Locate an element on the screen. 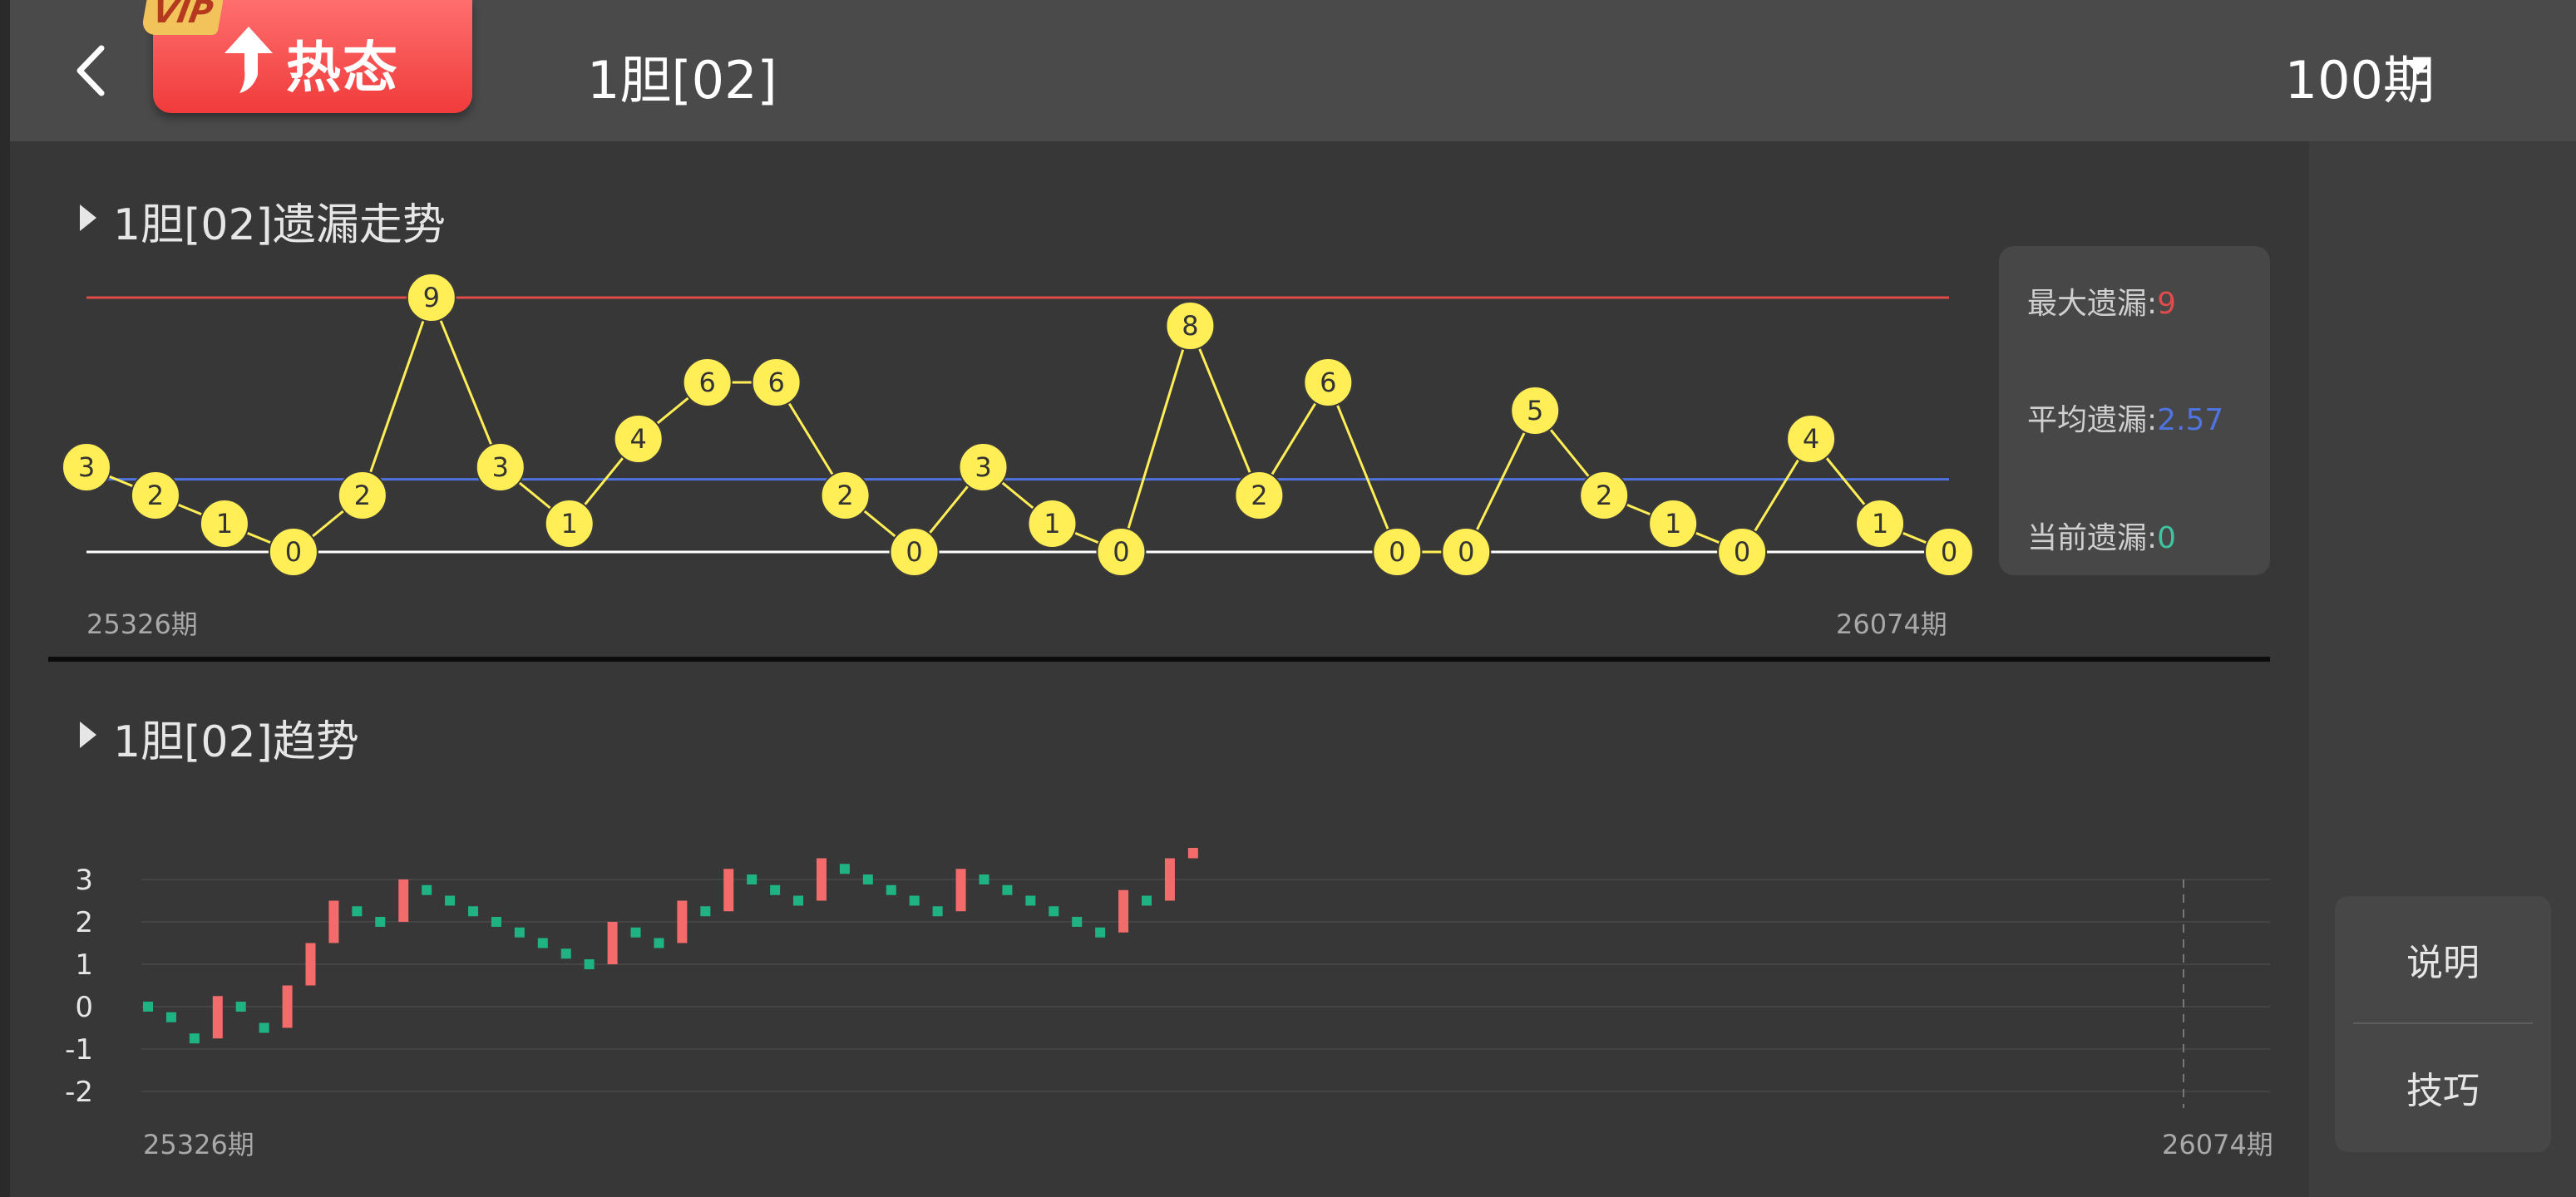  hot-state-badge: VIP 热态 is located at coordinates (306, 56).